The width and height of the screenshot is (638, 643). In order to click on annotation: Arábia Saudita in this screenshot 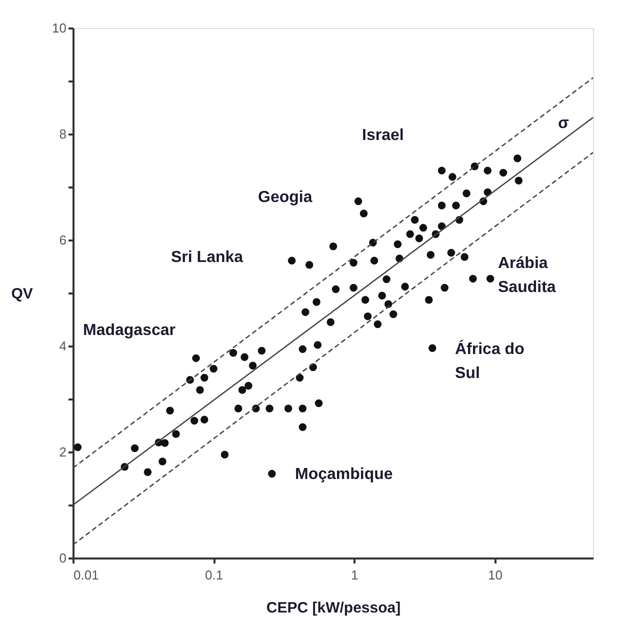, I will do `click(527, 275)`.